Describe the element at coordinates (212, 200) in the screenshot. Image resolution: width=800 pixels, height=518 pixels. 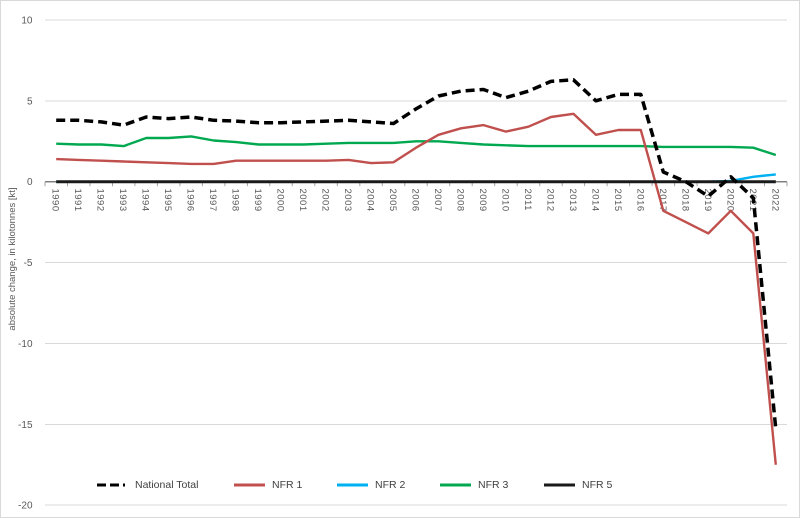
I see `x-axis-label: 1997` at that location.